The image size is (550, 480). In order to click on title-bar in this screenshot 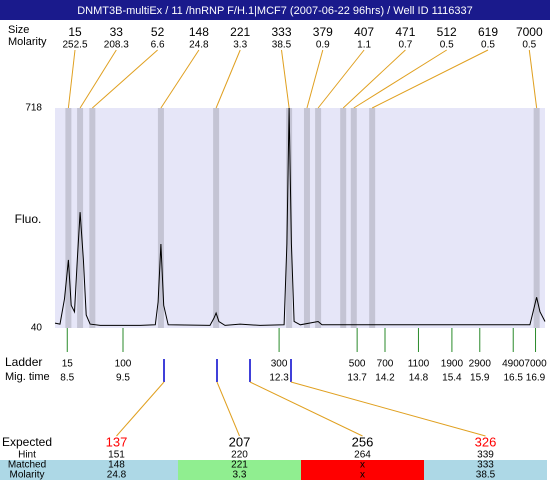, I will do `click(275, 10)`.